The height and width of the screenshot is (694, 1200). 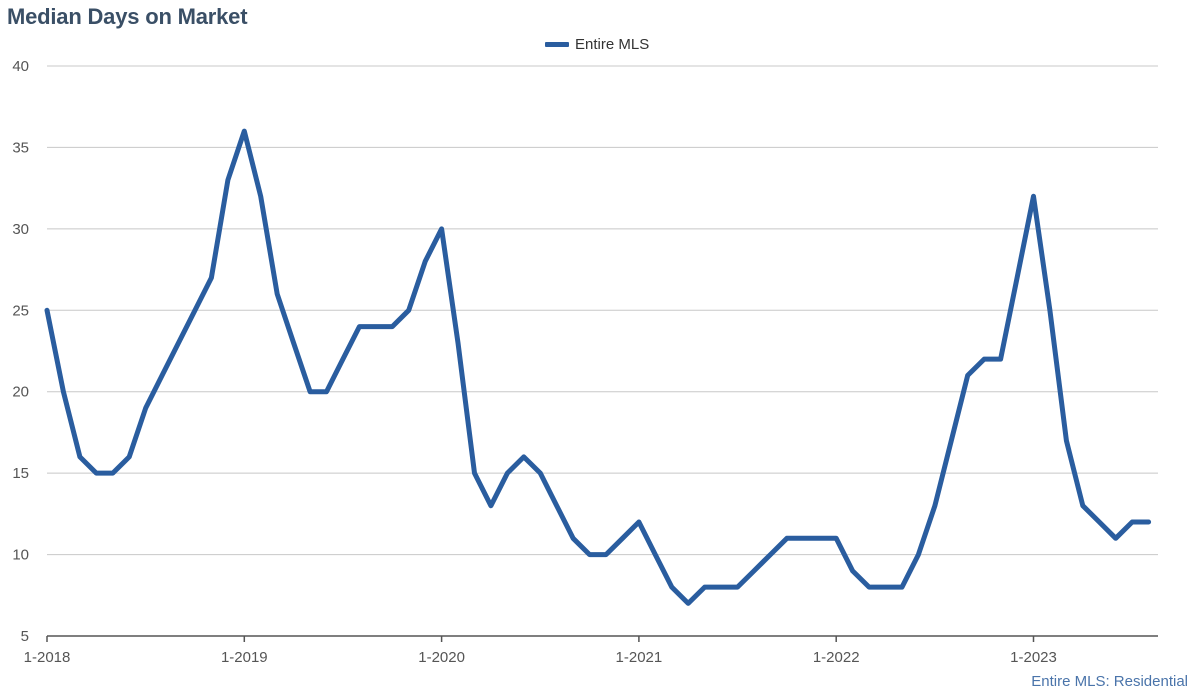 I want to click on x-tick-label: 1-2021, so click(x=639, y=657).